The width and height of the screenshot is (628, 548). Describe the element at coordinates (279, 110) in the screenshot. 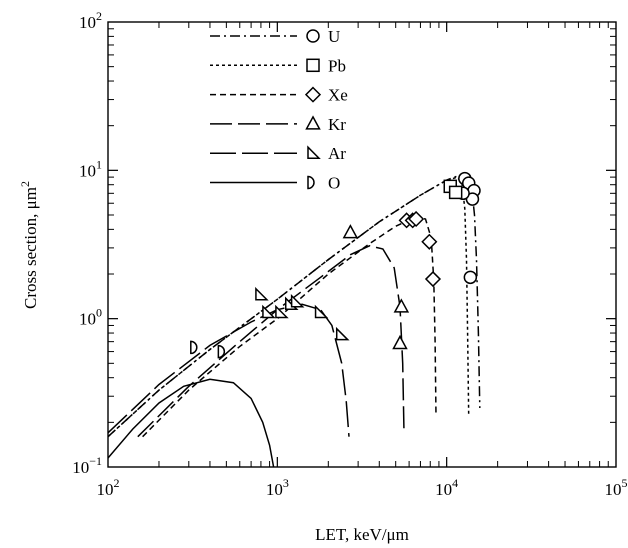

I see `legend: U Pb Xe Kr Ar O` at that location.